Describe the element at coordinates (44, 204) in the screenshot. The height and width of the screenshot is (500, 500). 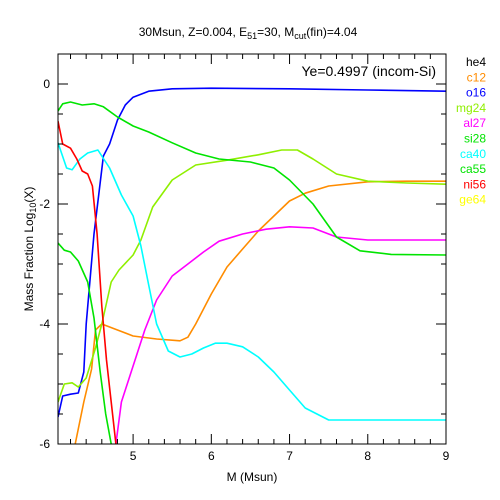
I see `y-tick-label: -2` at that location.